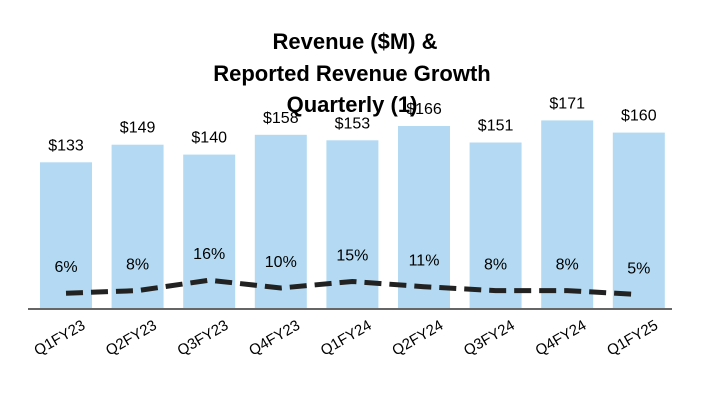 The width and height of the screenshot is (702, 402). Describe the element at coordinates (632, 338) in the screenshot. I see `x-tick-label-Q1FY25: Q1FY25` at that location.